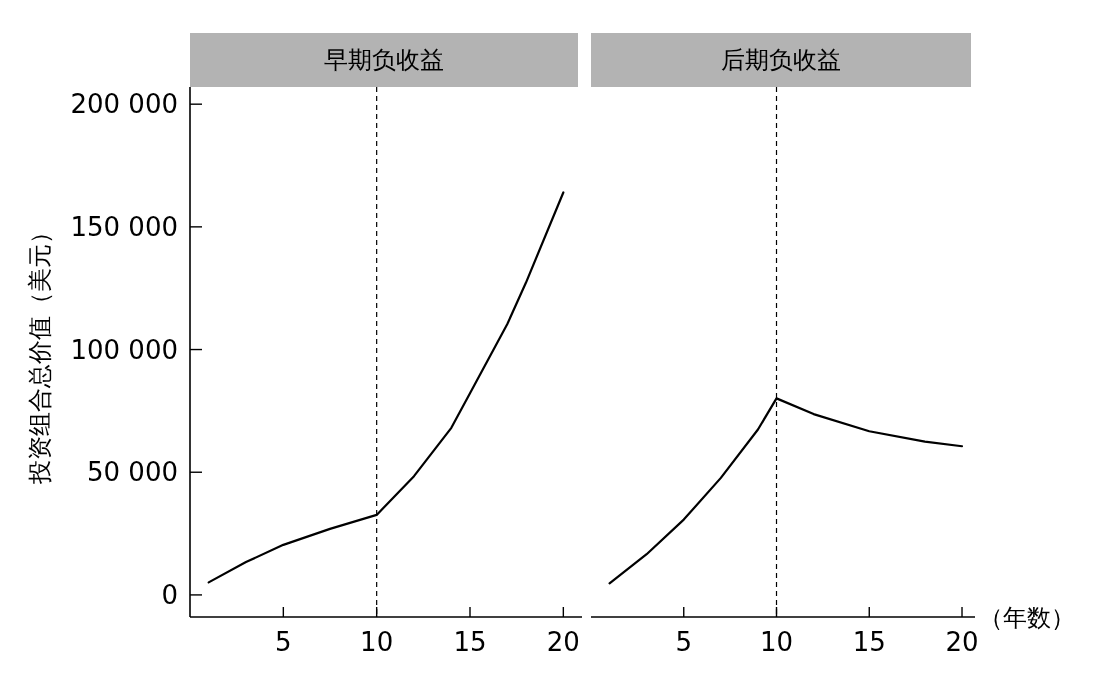 Image resolution: width=1096 pixels, height=676 pixels. What do you see at coordinates (124, 104) in the screenshot?
I see `y-tick-label: 200 000` at bounding box center [124, 104].